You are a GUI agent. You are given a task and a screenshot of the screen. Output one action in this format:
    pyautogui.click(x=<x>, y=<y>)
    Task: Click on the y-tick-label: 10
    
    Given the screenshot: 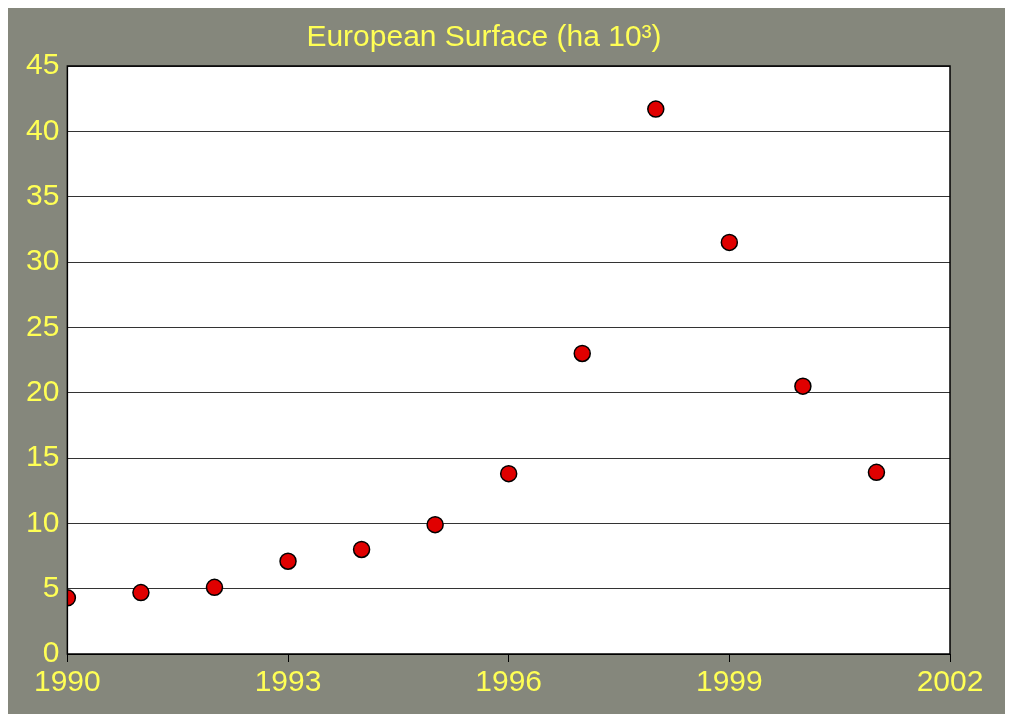 What is the action you would take?
    pyautogui.click(x=42, y=521)
    